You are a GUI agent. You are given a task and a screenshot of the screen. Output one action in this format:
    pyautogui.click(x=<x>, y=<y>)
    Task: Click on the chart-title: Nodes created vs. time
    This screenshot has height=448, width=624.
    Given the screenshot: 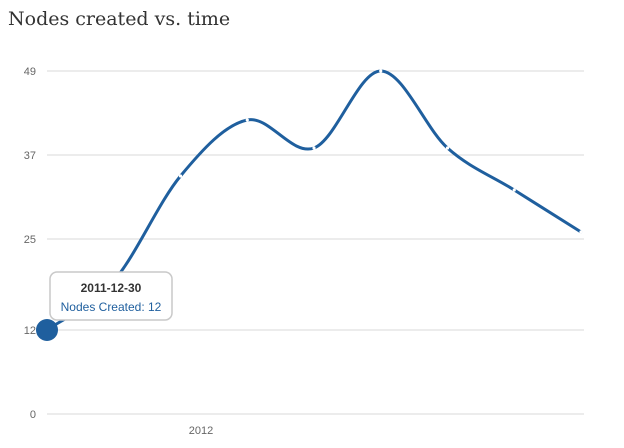 What is the action you would take?
    pyautogui.click(x=119, y=19)
    